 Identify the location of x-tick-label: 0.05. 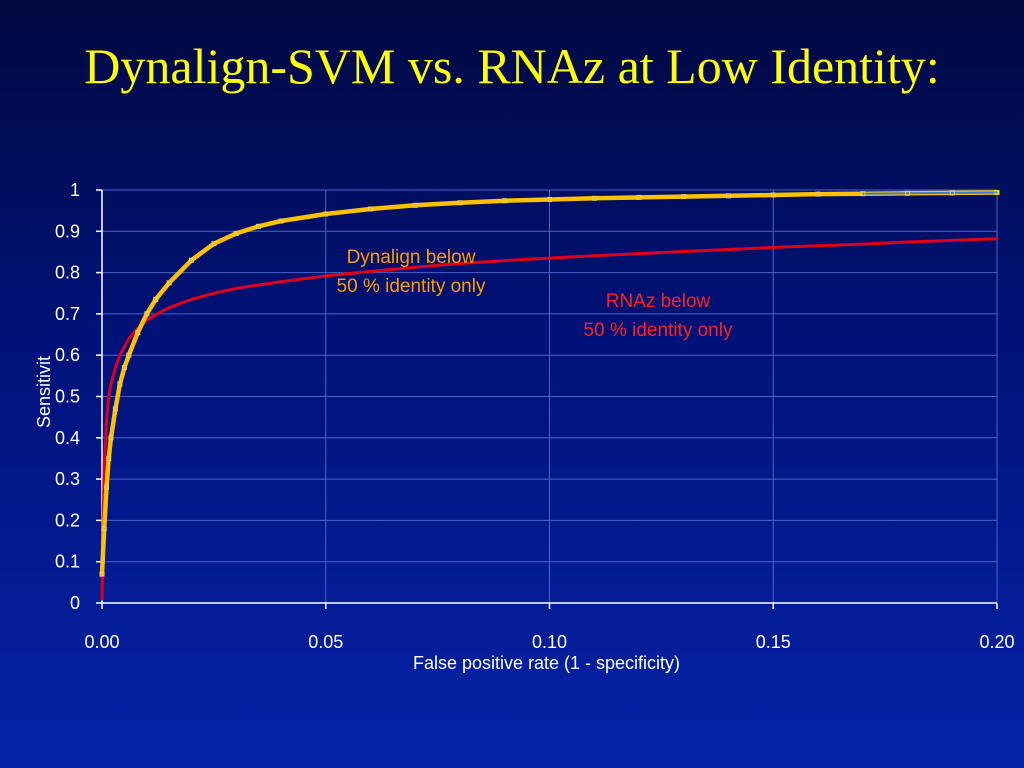
(325, 642).